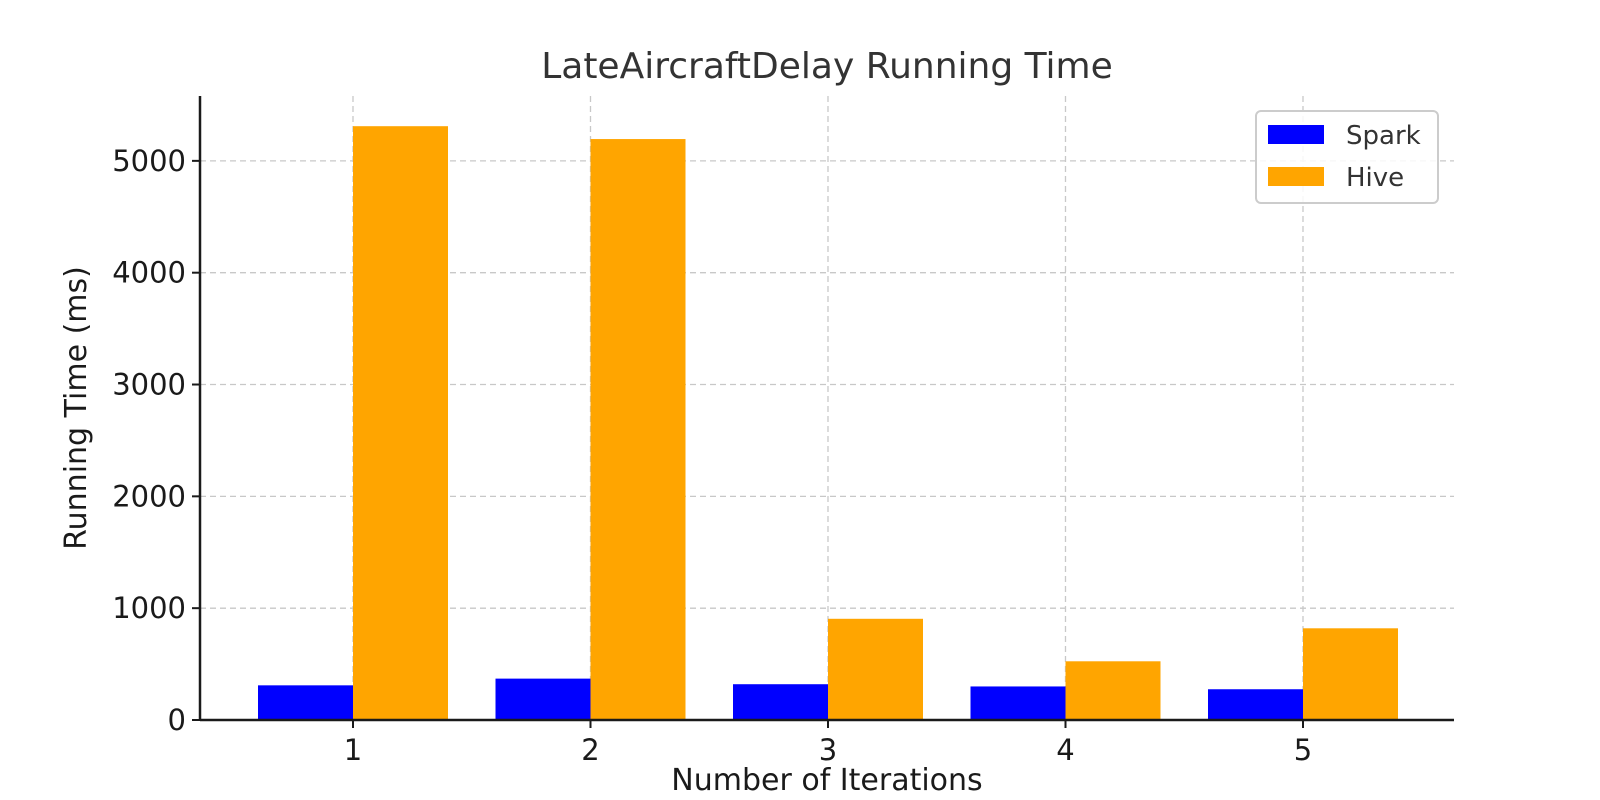 Image resolution: width=1600 pixels, height=800 pixels. I want to click on x-tick-label: 5, so click(1303, 750).